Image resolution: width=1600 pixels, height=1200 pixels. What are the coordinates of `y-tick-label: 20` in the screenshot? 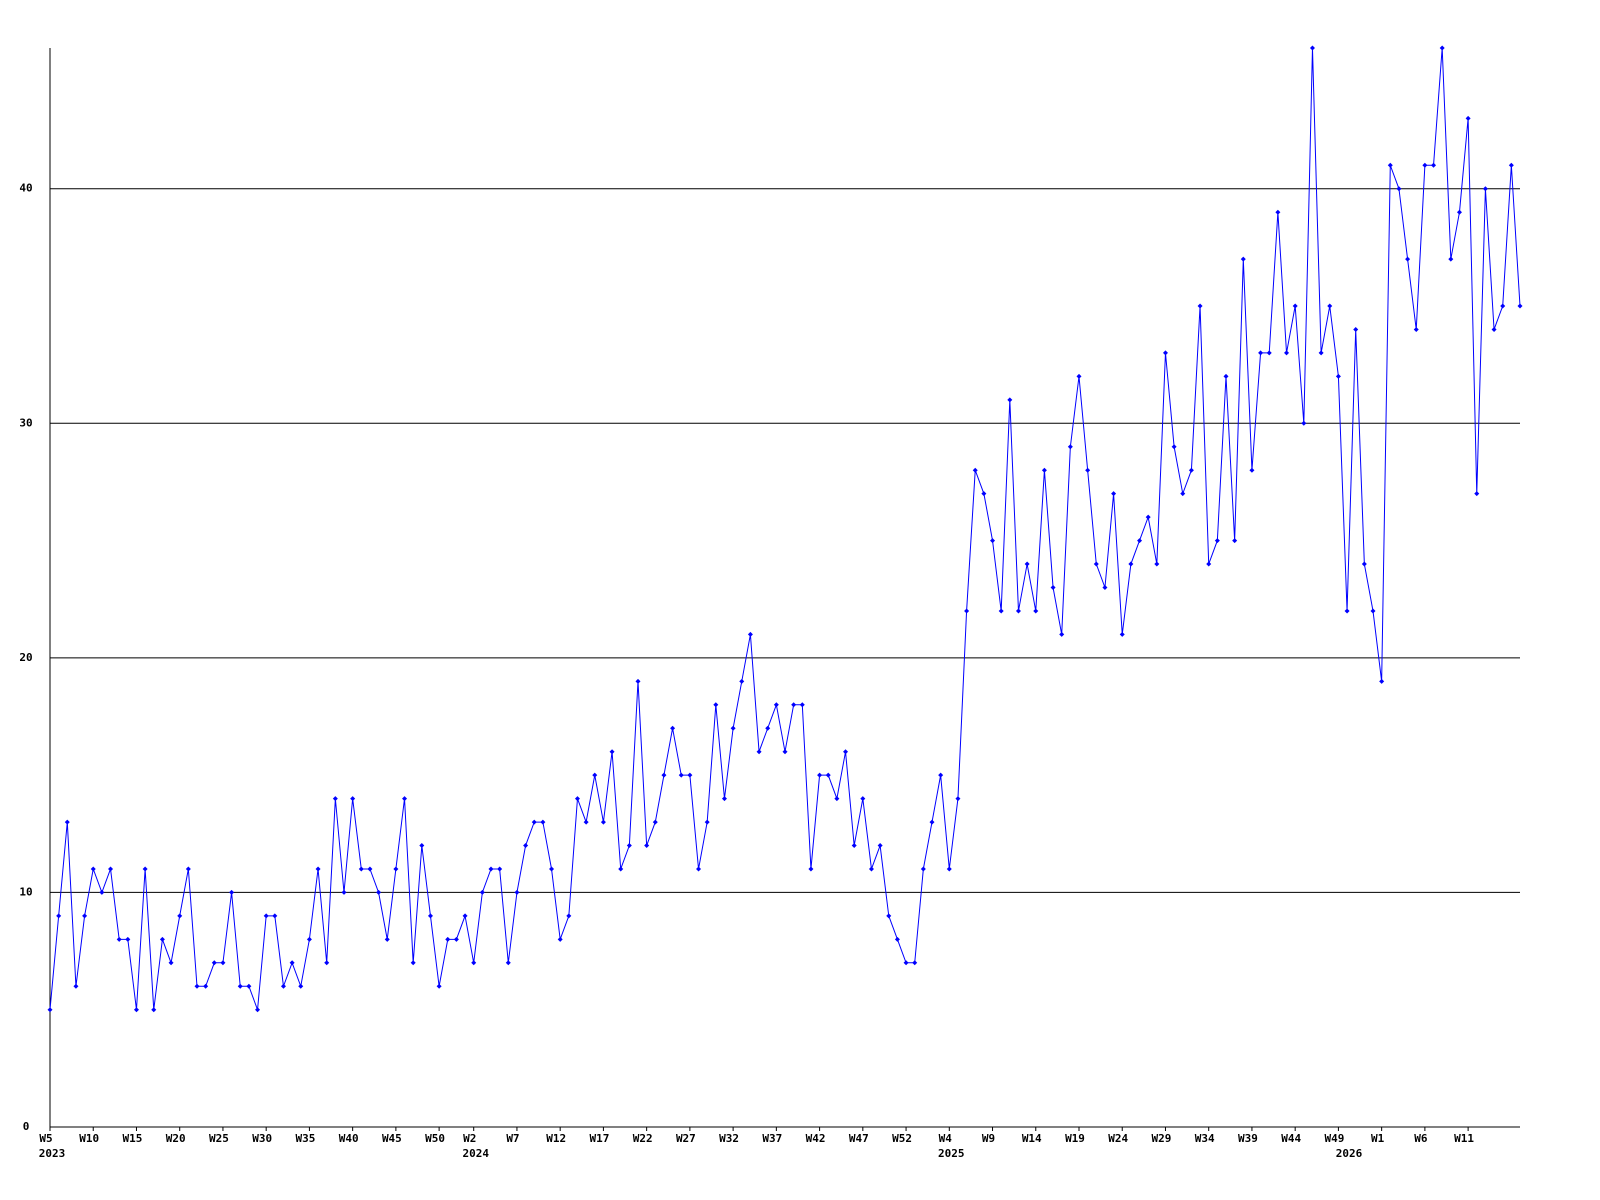 It's located at (25, 657).